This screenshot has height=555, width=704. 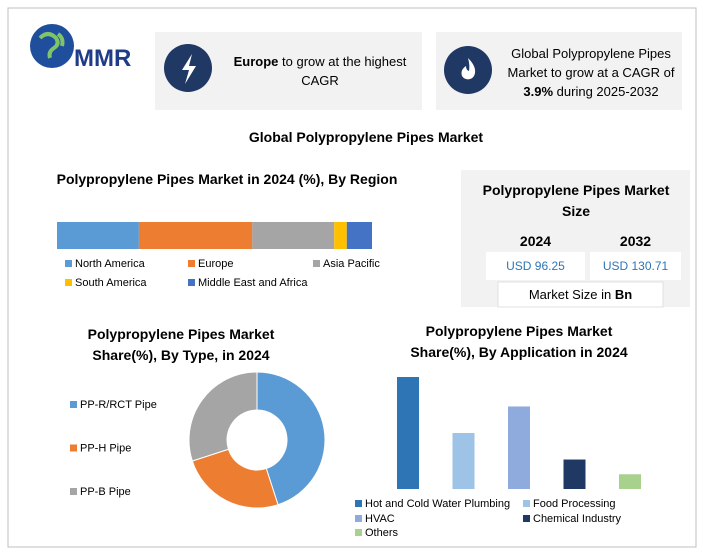 What do you see at coordinates (535, 241) in the screenshot?
I see `year: 2024` at bounding box center [535, 241].